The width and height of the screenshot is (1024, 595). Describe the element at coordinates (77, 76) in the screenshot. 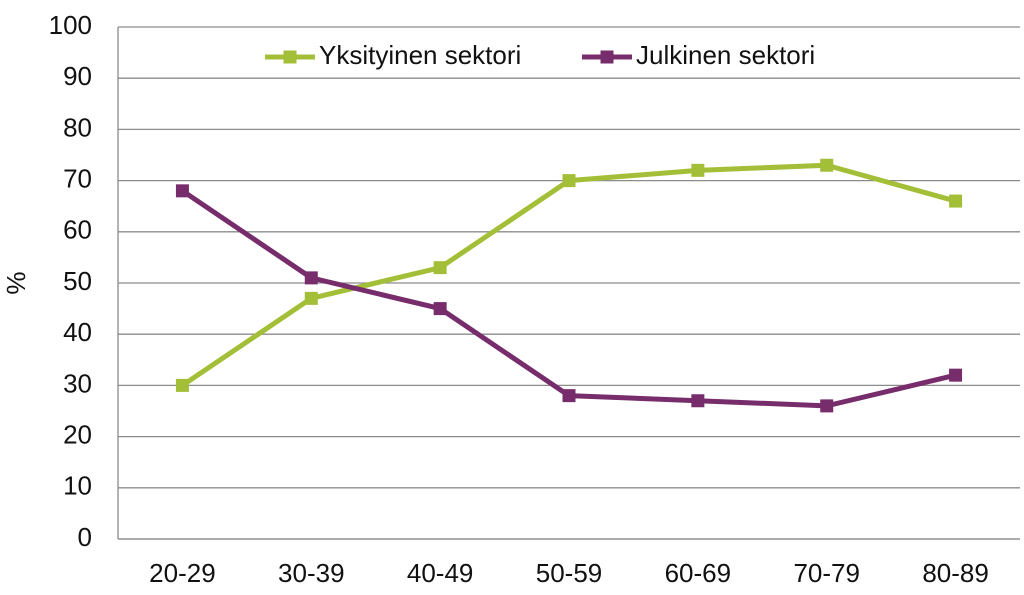

I see `y-tick-label: 90` at that location.